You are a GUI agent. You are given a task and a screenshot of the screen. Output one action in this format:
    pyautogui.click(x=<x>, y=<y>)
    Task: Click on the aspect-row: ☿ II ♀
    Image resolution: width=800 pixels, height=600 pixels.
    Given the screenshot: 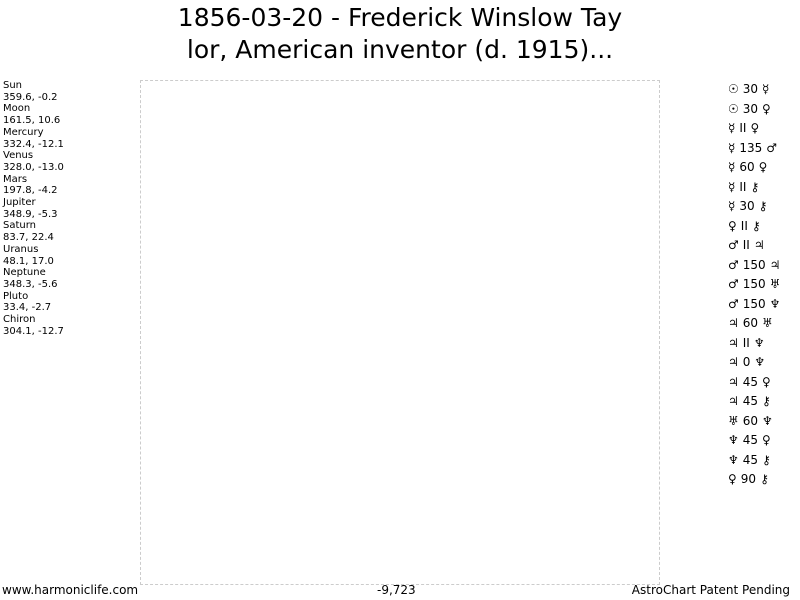 What is the action you would take?
    pyautogui.click(x=756, y=129)
    